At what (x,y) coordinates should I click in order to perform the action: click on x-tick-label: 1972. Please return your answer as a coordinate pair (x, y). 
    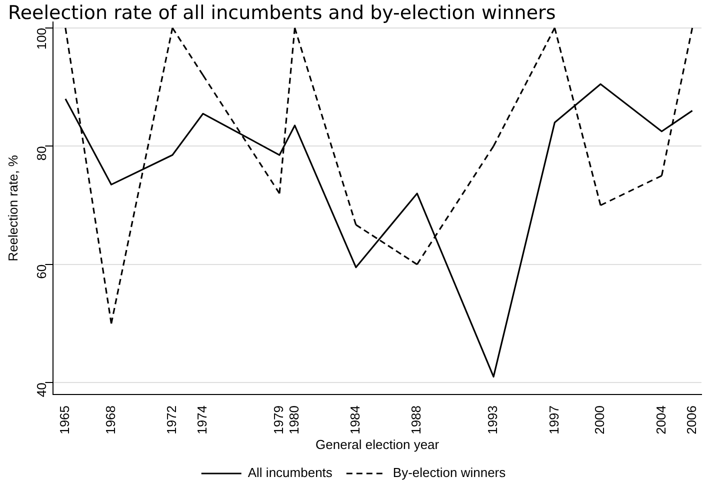
    Looking at the image, I should click on (172, 419).